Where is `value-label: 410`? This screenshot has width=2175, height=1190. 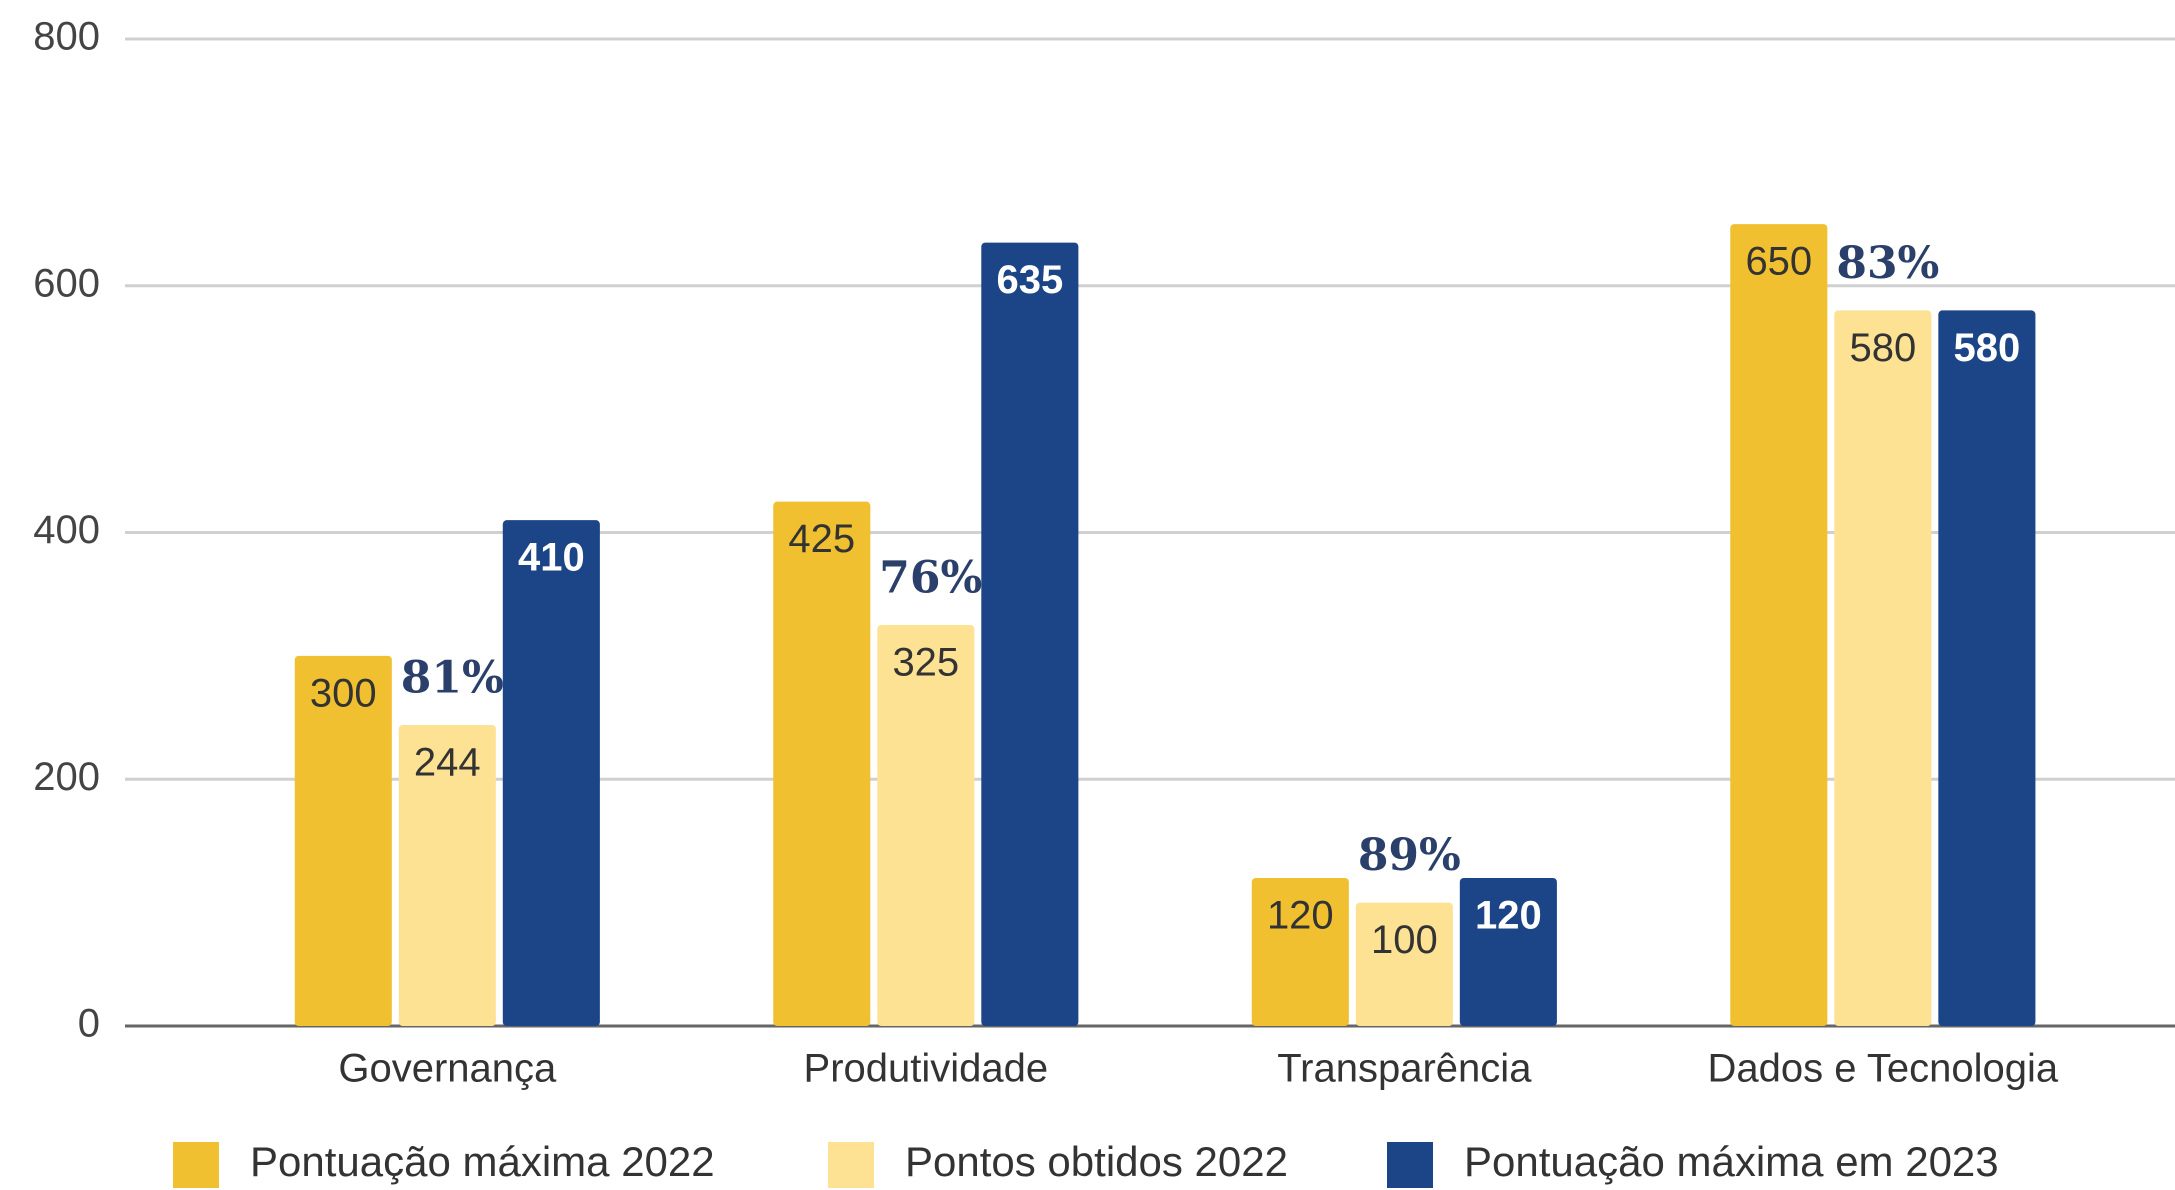 value-label: 410 is located at coordinates (551, 558).